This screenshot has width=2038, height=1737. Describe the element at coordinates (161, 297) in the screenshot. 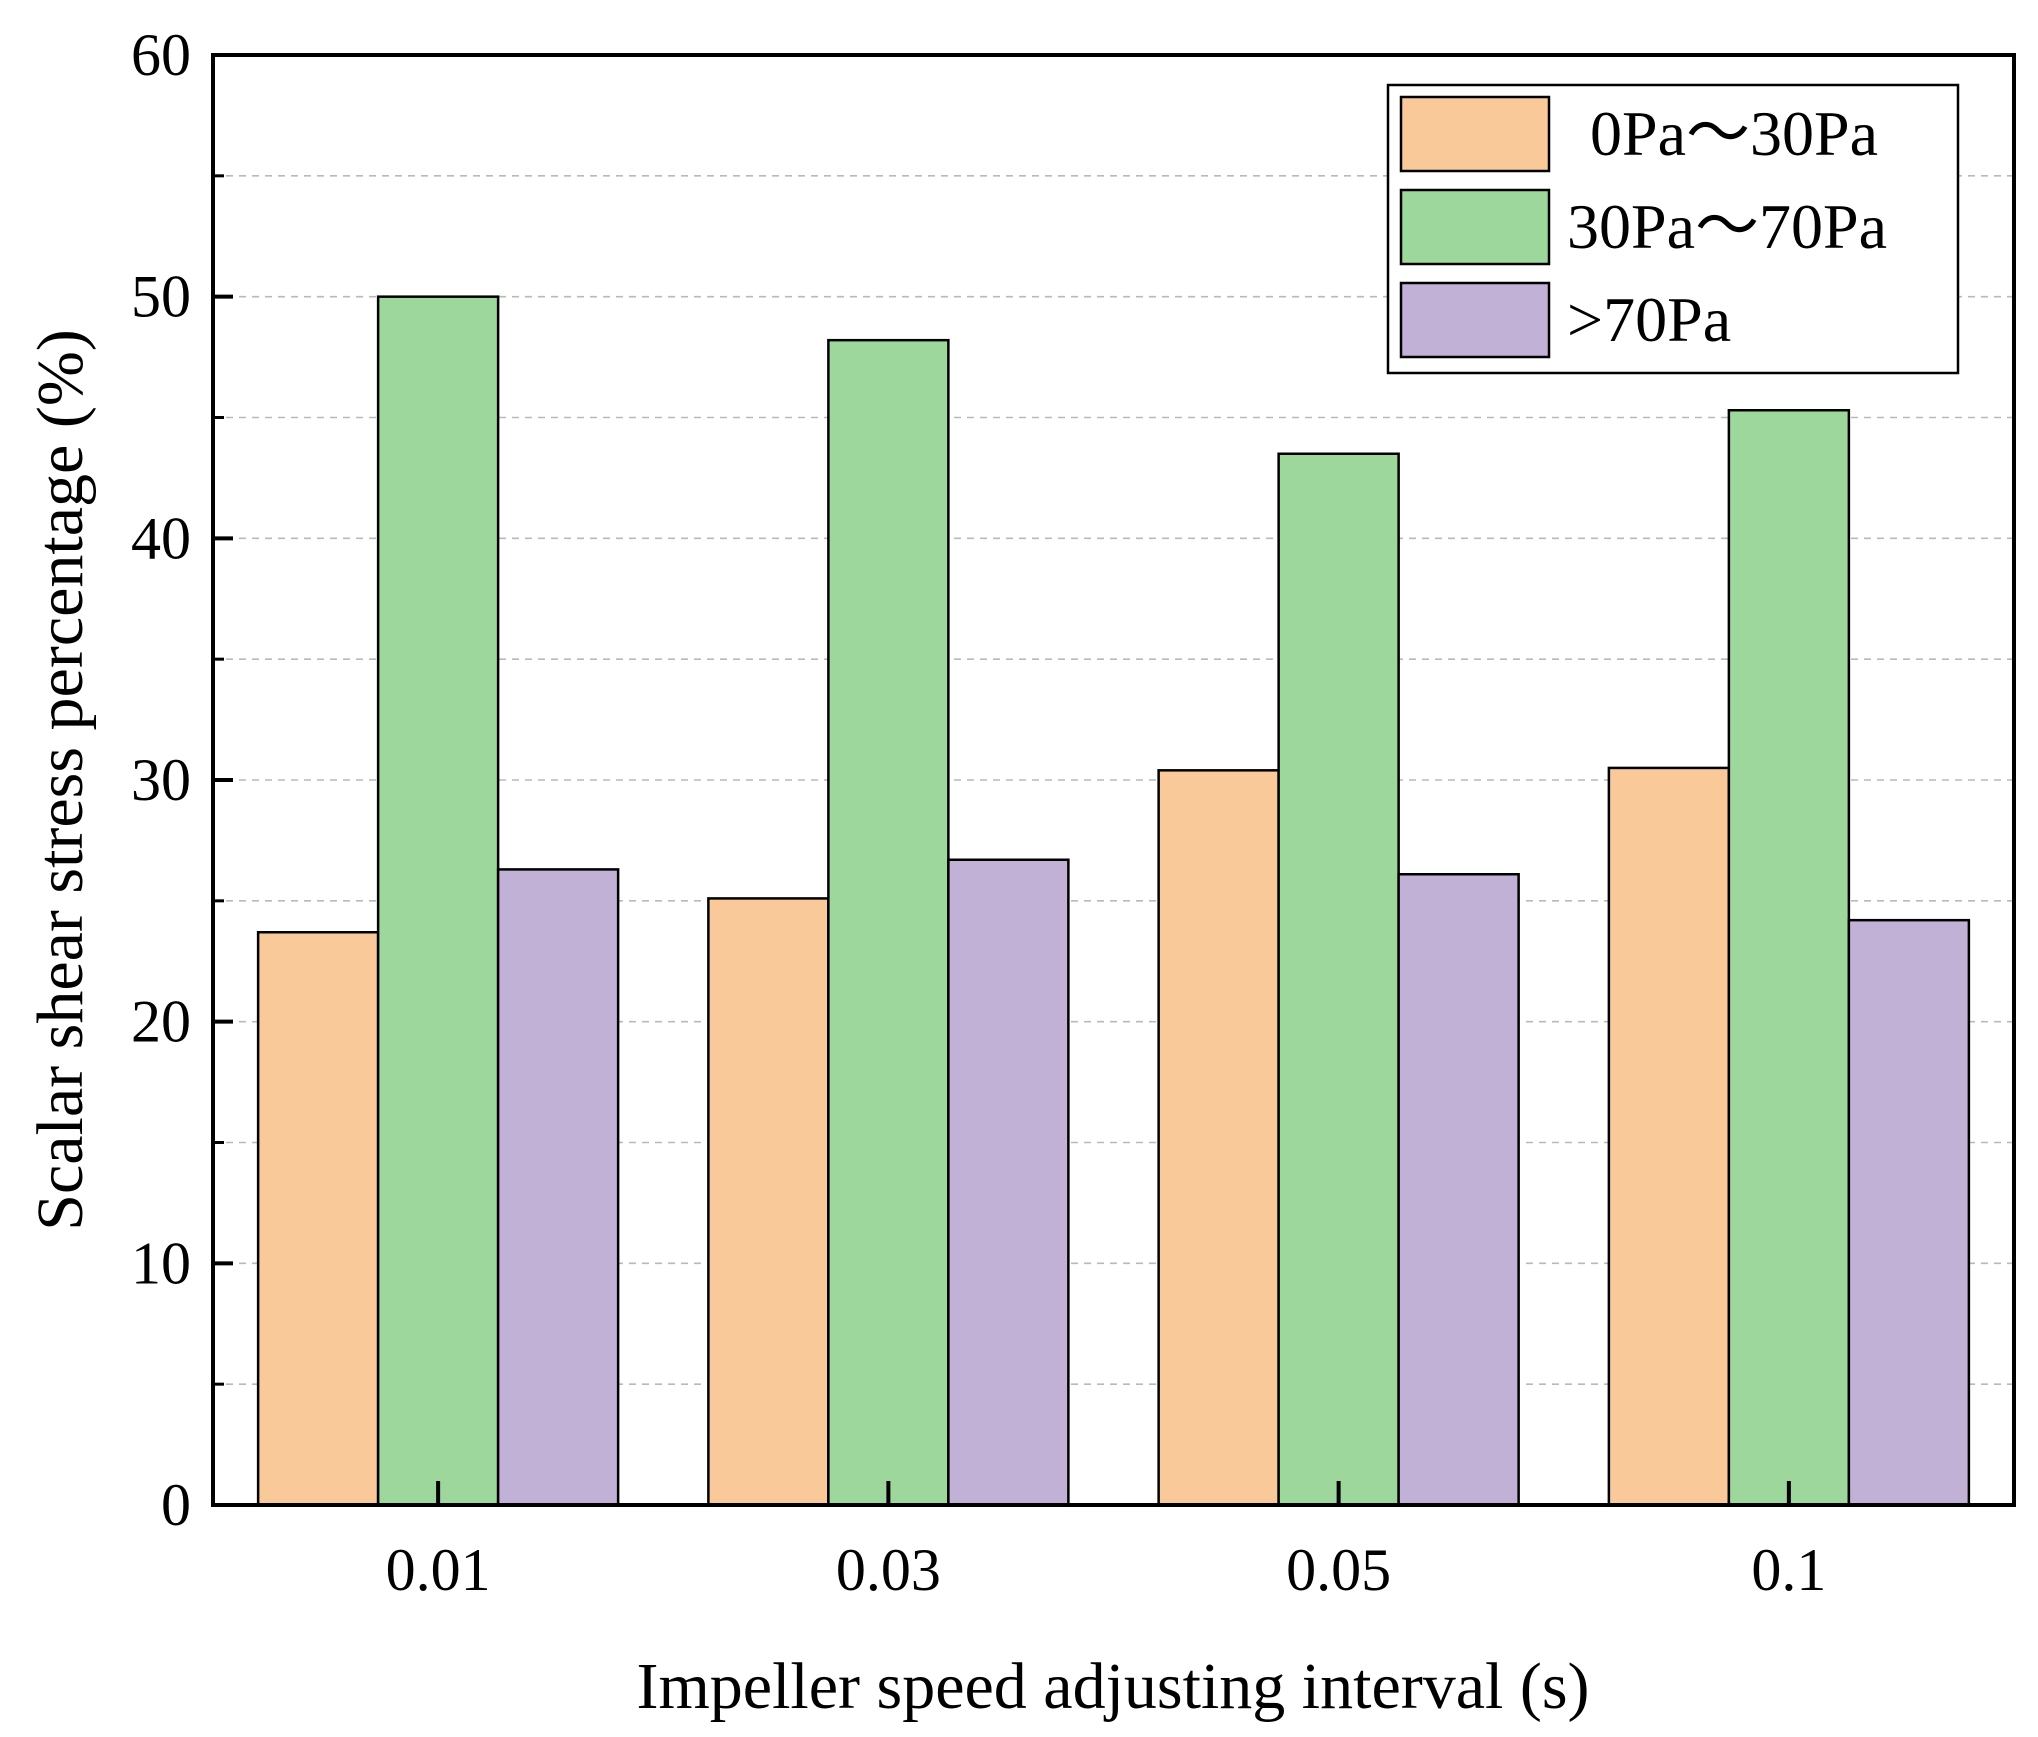

I see `y-tick-label: 50` at that location.